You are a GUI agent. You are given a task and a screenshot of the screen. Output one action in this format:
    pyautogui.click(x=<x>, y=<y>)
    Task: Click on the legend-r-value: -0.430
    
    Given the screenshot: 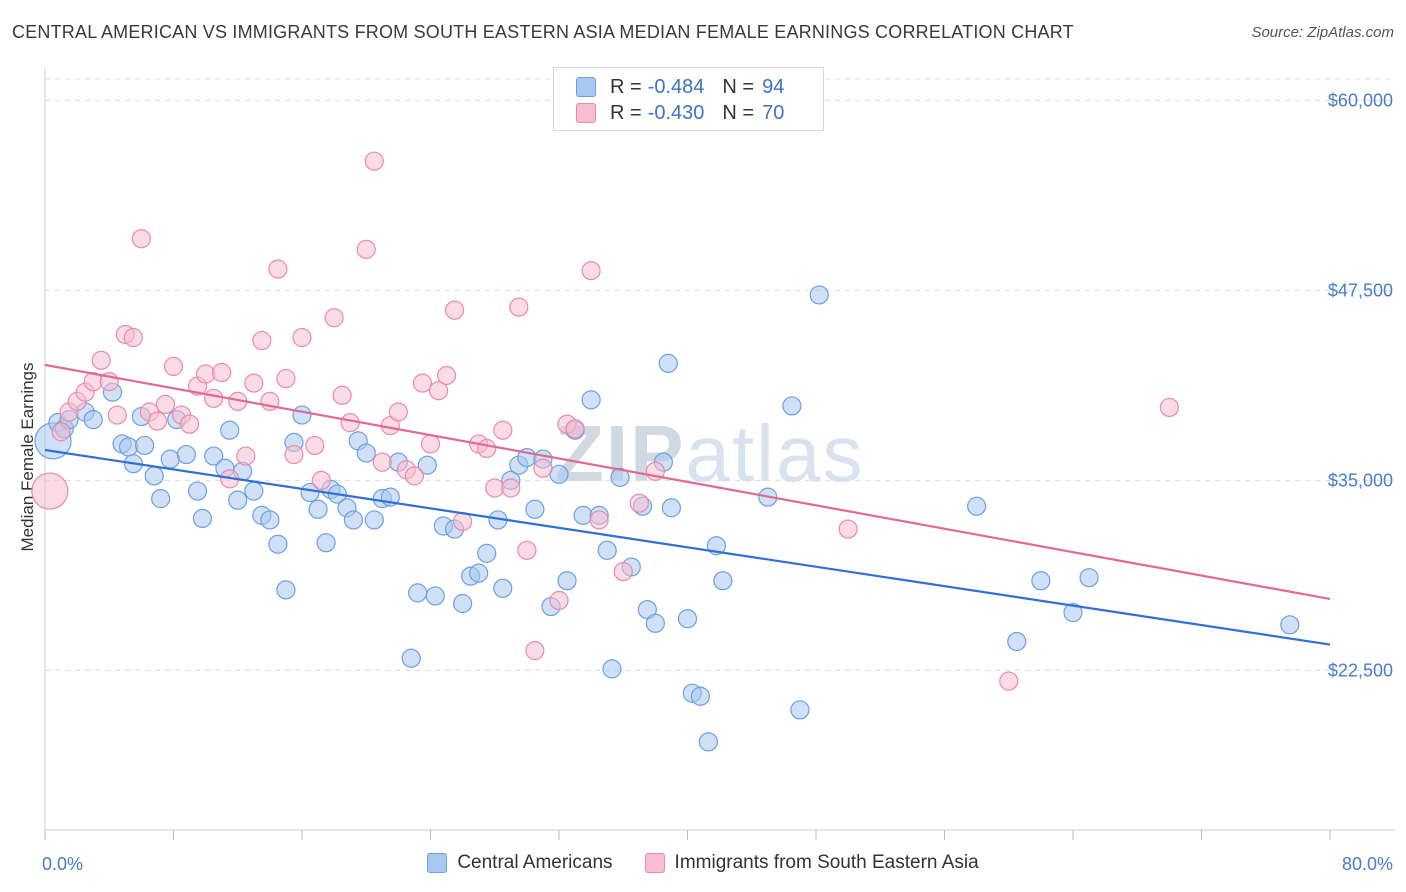 What is the action you would take?
    pyautogui.click(x=676, y=112)
    